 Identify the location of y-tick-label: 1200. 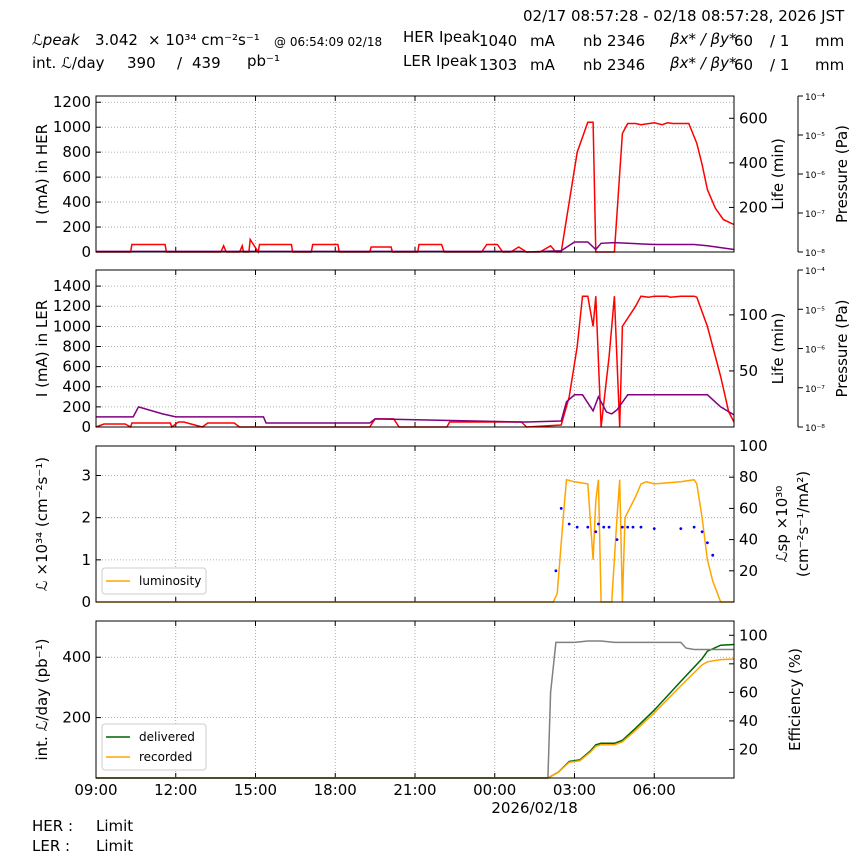
(72, 102).